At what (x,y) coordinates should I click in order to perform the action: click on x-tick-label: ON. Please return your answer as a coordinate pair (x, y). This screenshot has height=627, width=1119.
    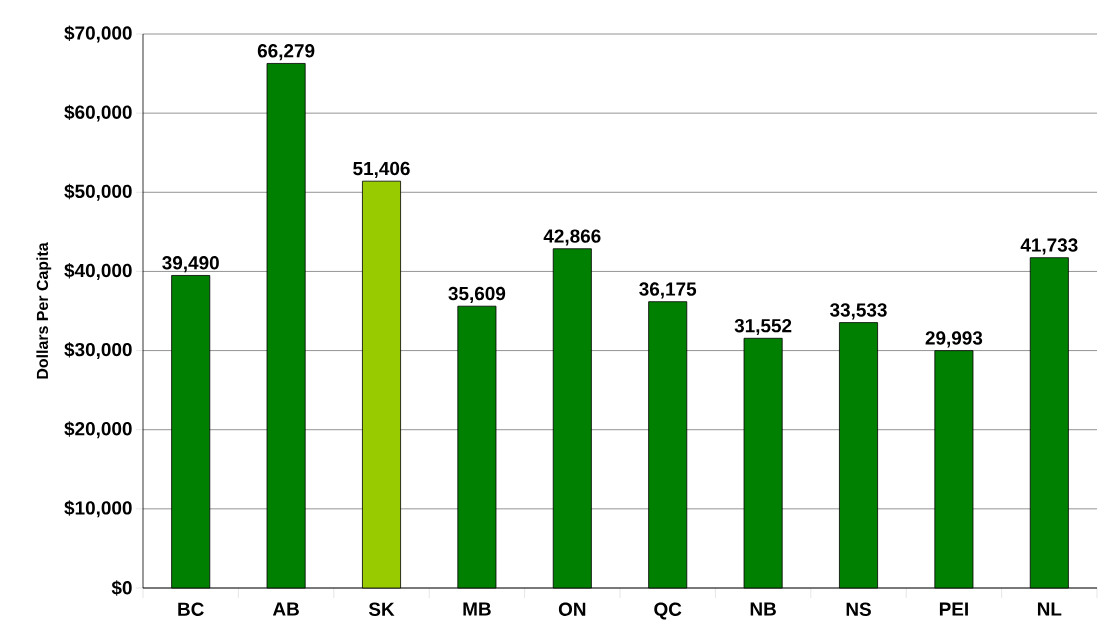
    Looking at the image, I should click on (572, 609).